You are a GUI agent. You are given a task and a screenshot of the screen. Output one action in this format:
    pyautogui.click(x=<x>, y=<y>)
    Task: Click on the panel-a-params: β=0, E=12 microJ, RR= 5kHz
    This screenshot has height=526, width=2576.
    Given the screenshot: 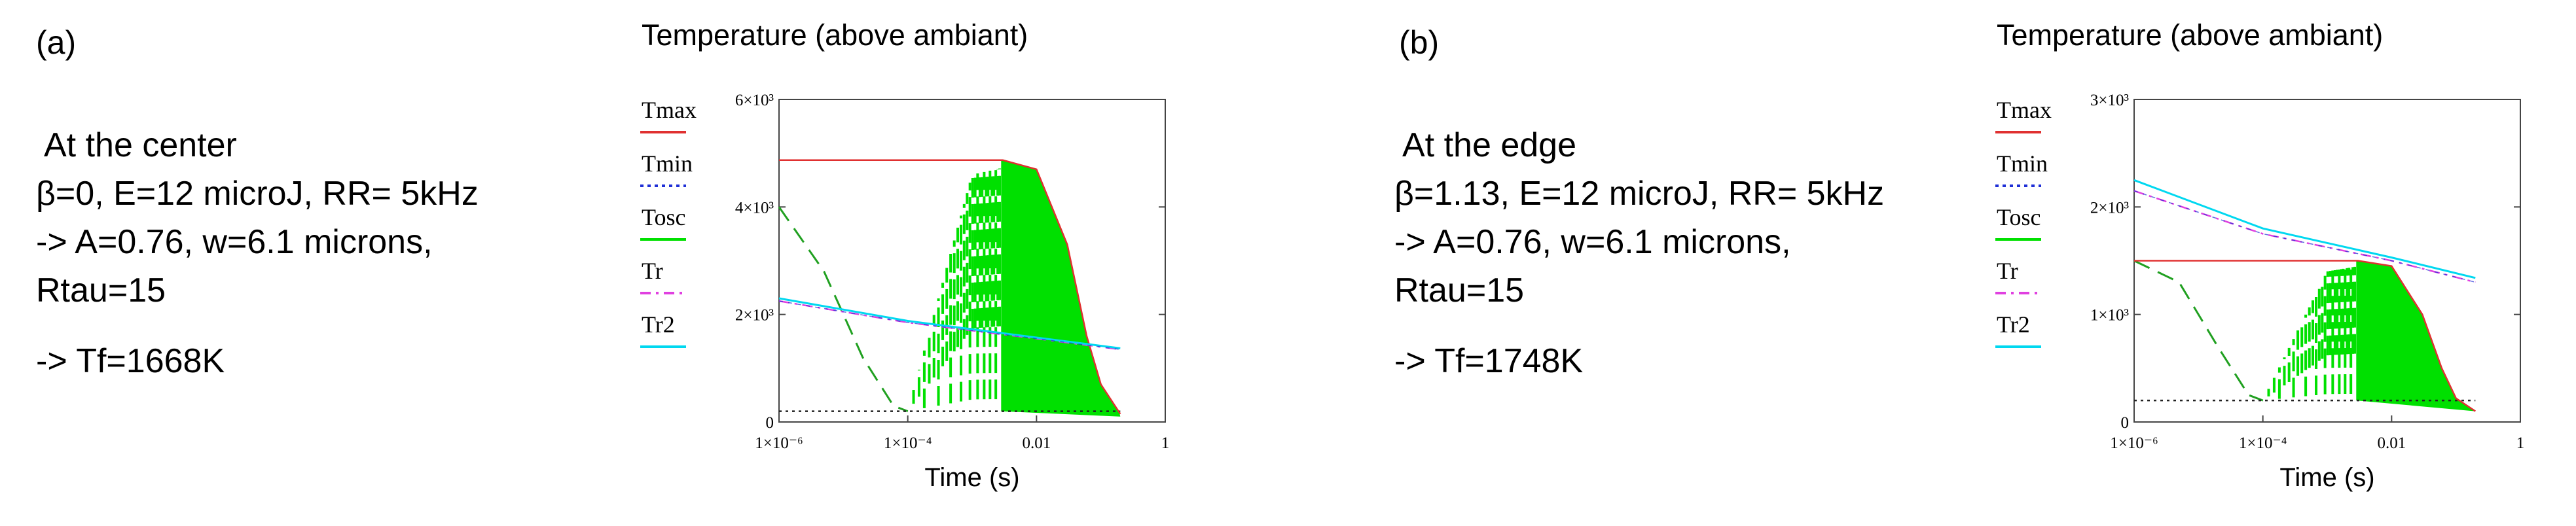 What is the action you would take?
    pyautogui.click(x=257, y=194)
    